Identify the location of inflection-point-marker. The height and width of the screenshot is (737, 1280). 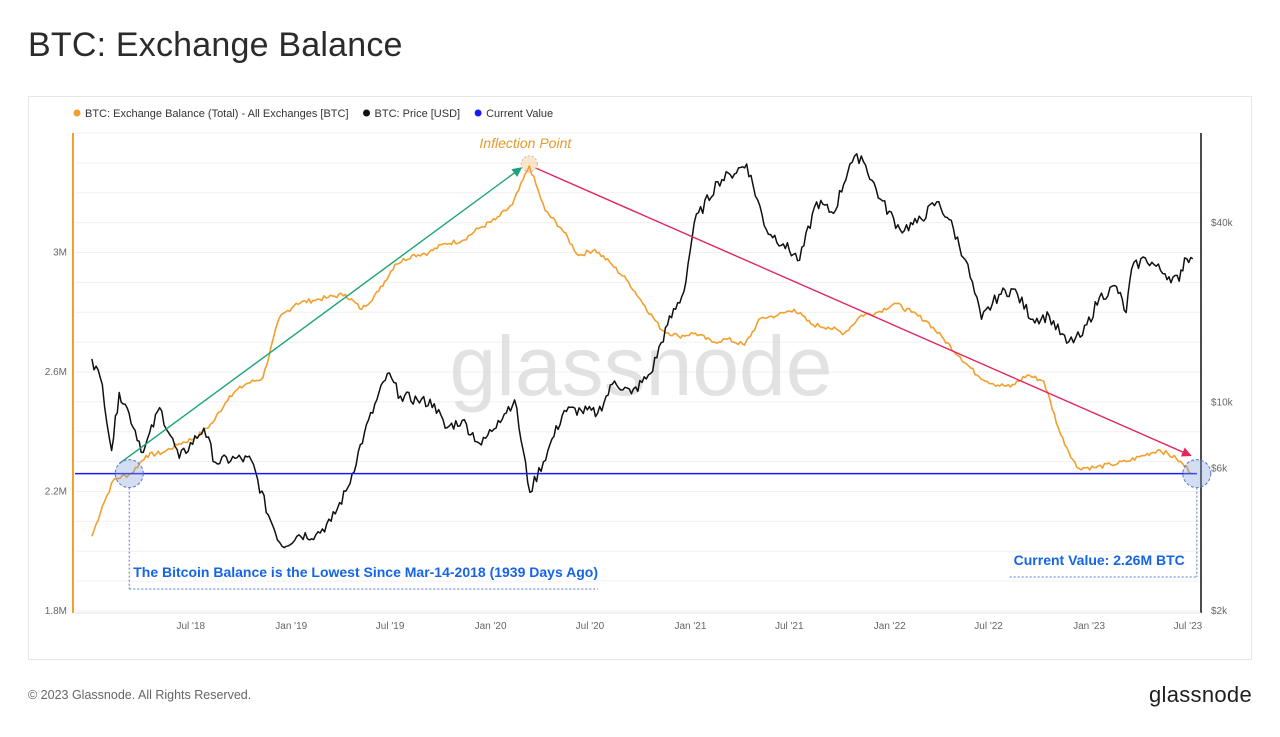
(529, 164).